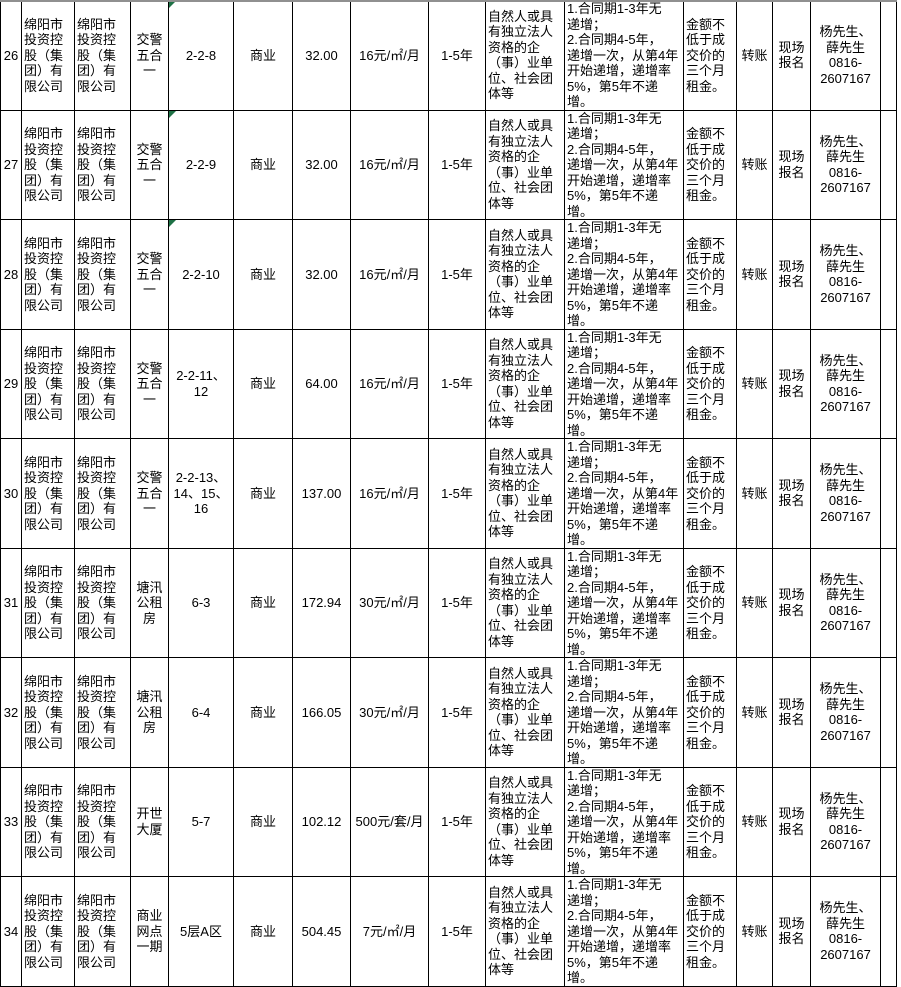  What do you see at coordinates (389, 931) in the screenshot?
I see `cell-rent-price: 7元/㎡/月` at bounding box center [389, 931].